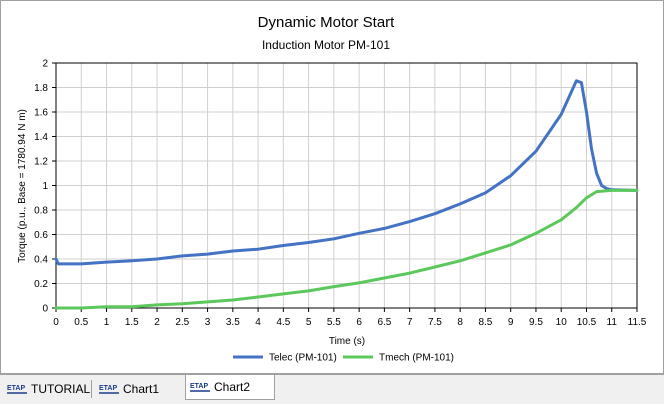 The height and width of the screenshot is (404, 664). Describe the element at coordinates (45, 186) in the screenshot. I see `y-tick-label: 1` at that location.